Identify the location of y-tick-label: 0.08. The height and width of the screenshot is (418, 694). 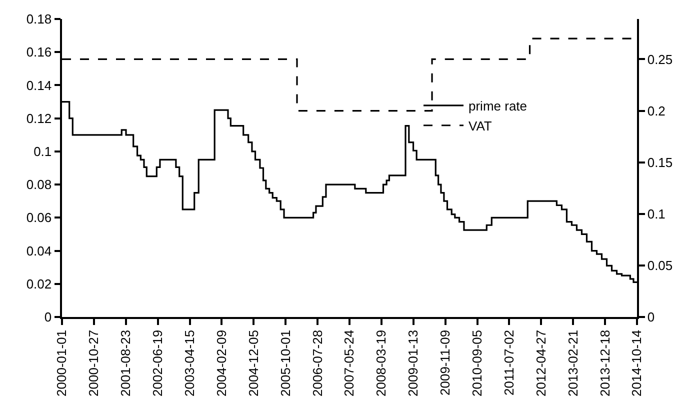
(39, 184).